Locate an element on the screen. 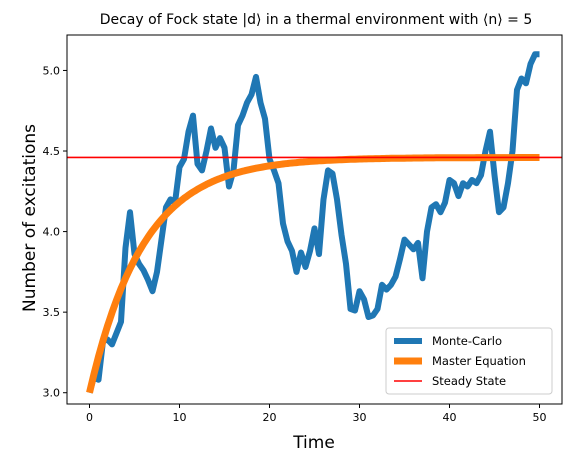 This screenshot has height=466, width=579. legend-label: Monte-Carlo is located at coordinates (467, 341).